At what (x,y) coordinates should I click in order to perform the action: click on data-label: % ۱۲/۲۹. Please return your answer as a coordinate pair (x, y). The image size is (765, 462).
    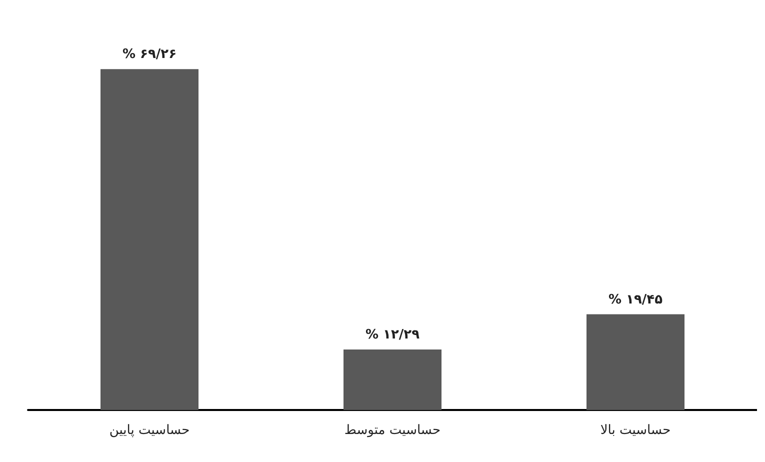
    Looking at the image, I should click on (392, 335).